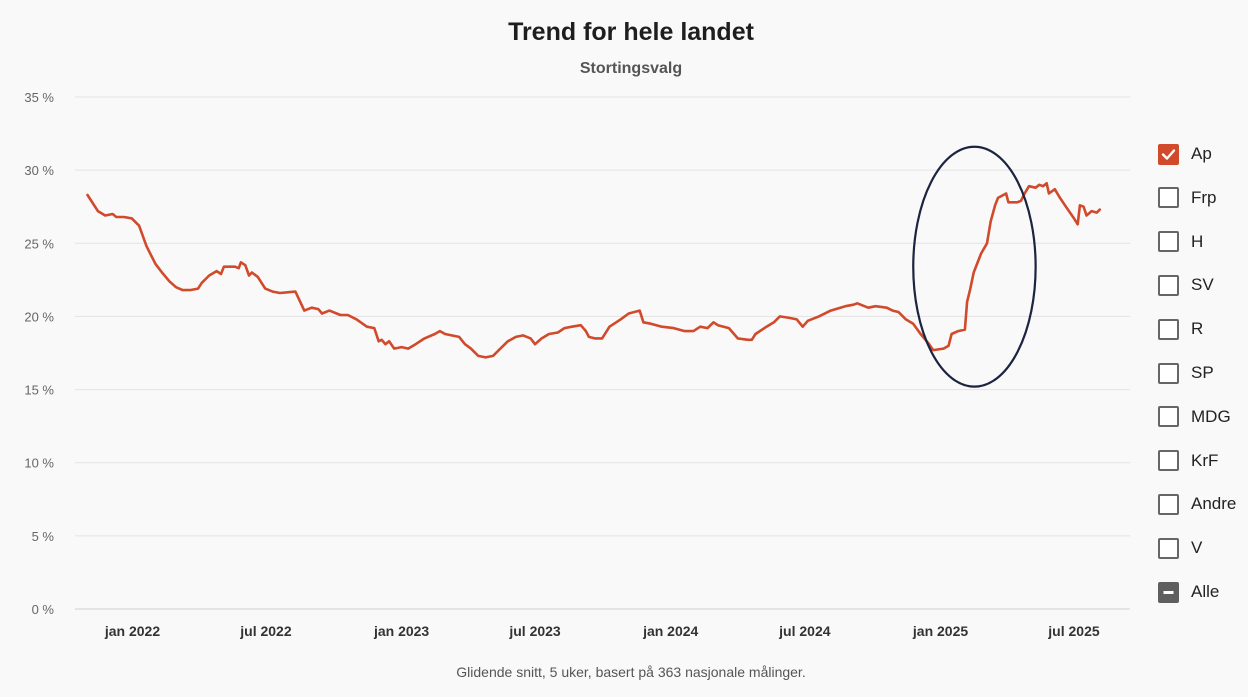  Describe the element at coordinates (39, 353) in the screenshot. I see `y-axis-ticks: 35 % 30 % 25 % 20 % 15 % 10 % 5 % 0 %` at that location.